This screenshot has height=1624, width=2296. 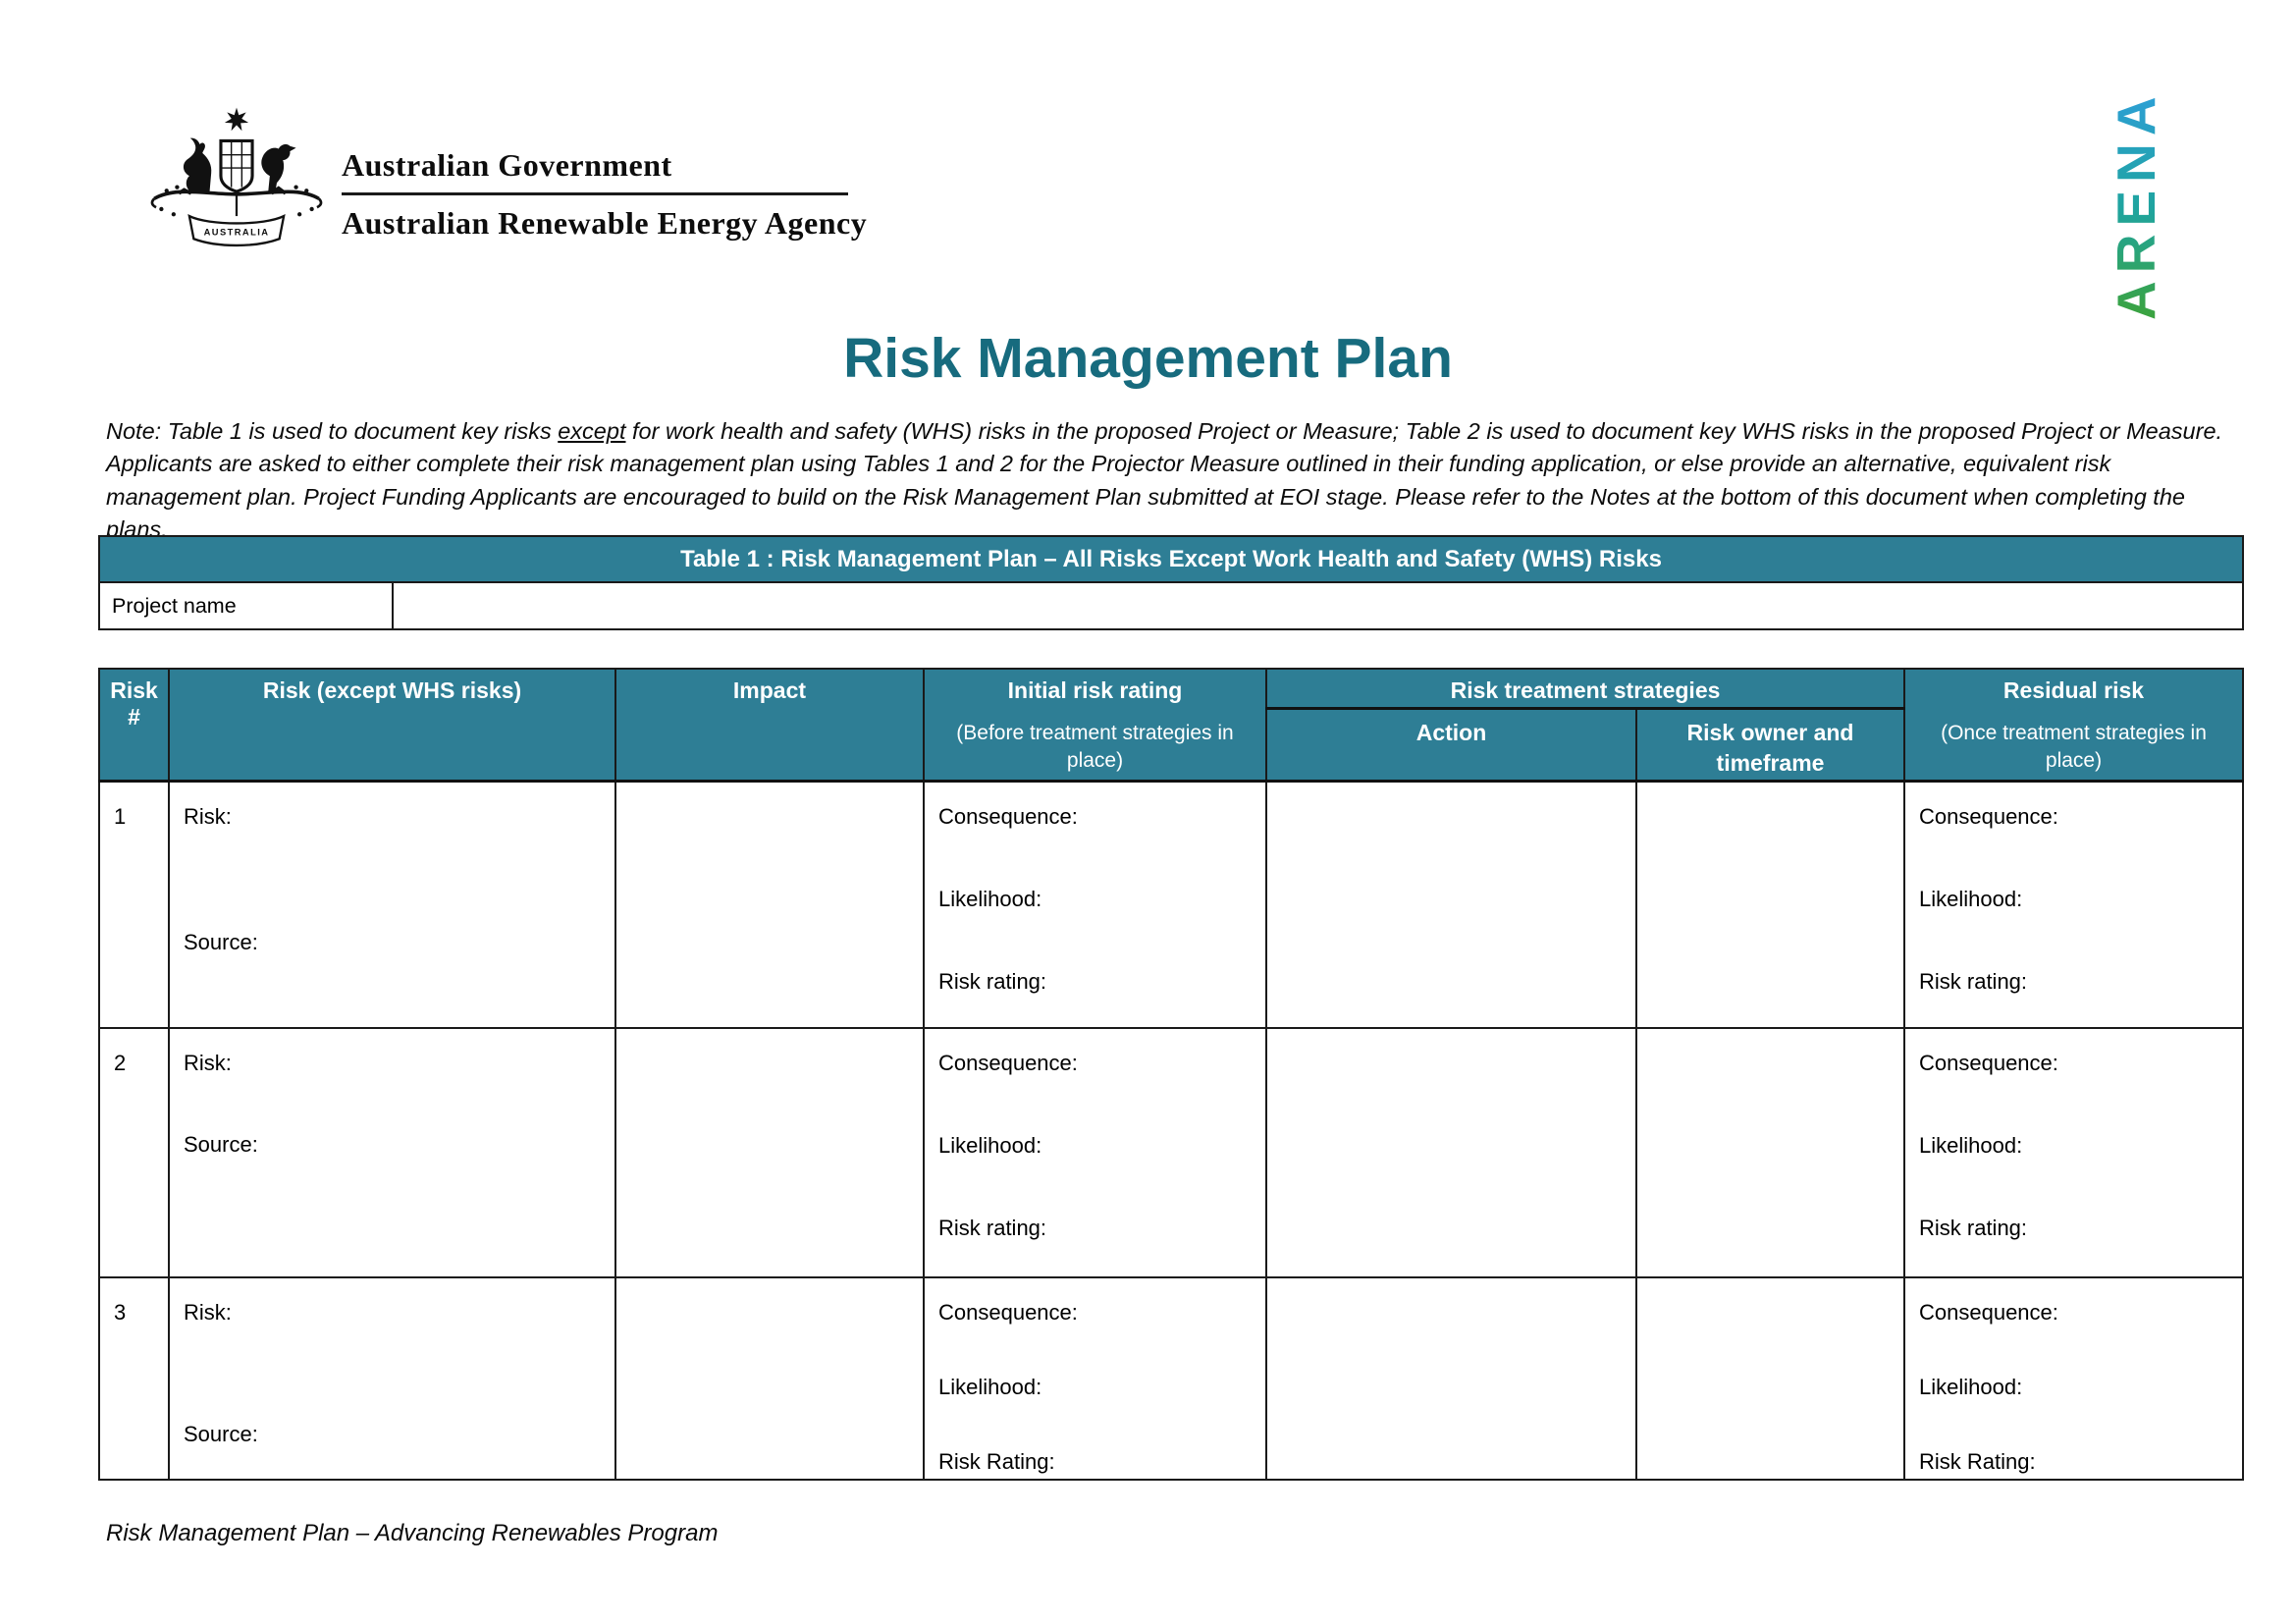 I want to click on col-header-impact: Impact, so click(x=769, y=725).